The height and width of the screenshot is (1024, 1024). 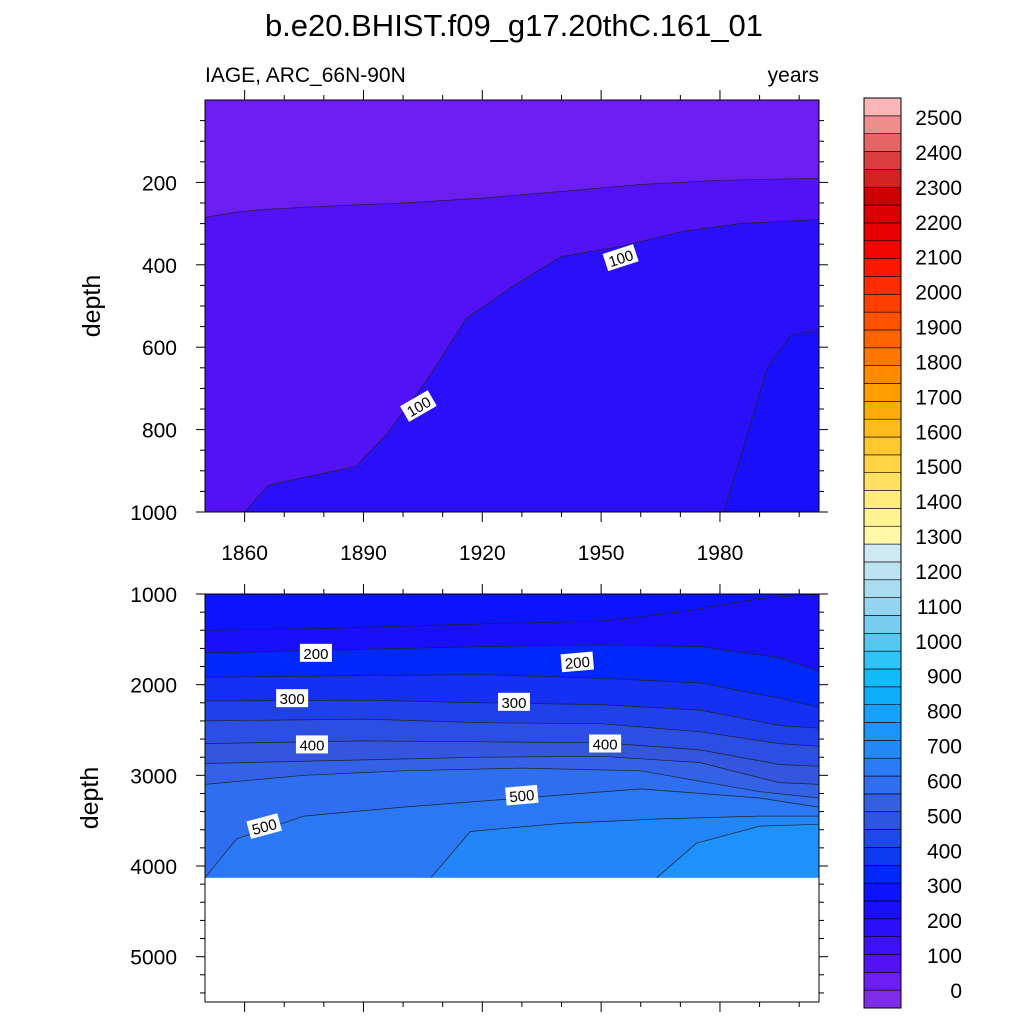 I want to click on colorbar-label: 600, so click(x=944, y=781).